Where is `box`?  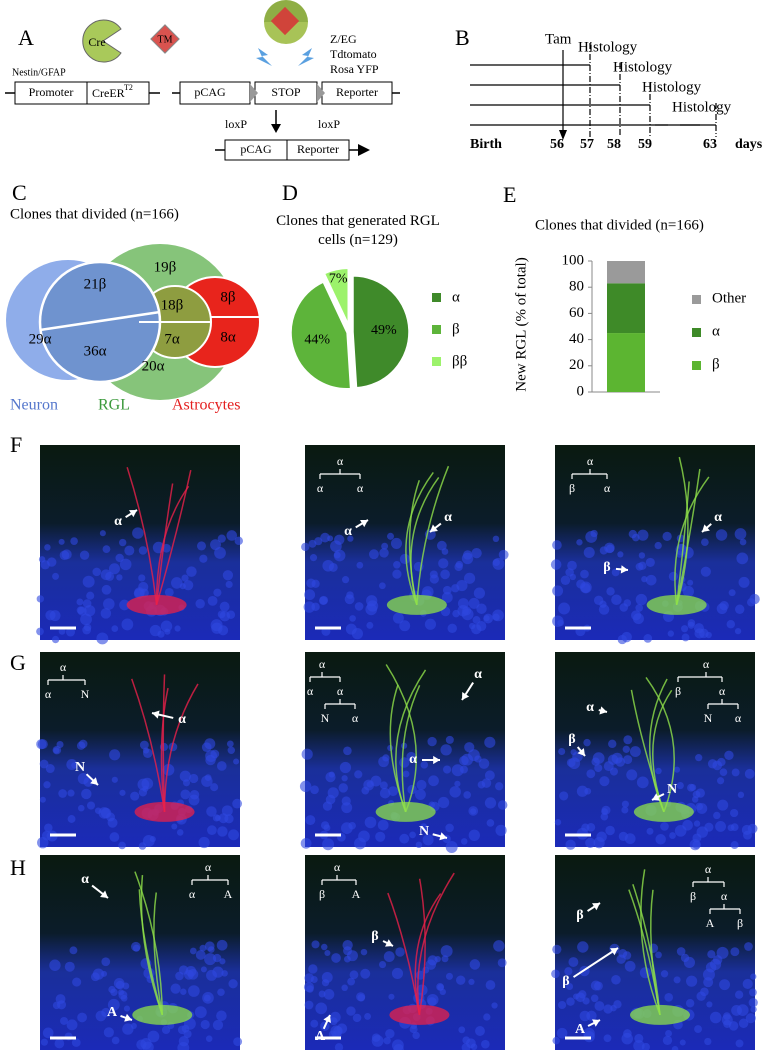 box is located at coordinates (118, 93).